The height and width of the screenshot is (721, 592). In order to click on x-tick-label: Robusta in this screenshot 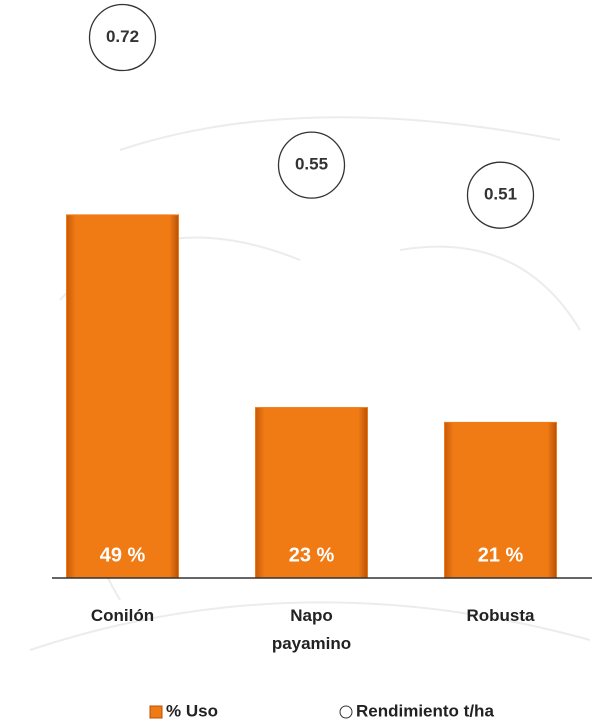, I will do `click(500, 615)`.